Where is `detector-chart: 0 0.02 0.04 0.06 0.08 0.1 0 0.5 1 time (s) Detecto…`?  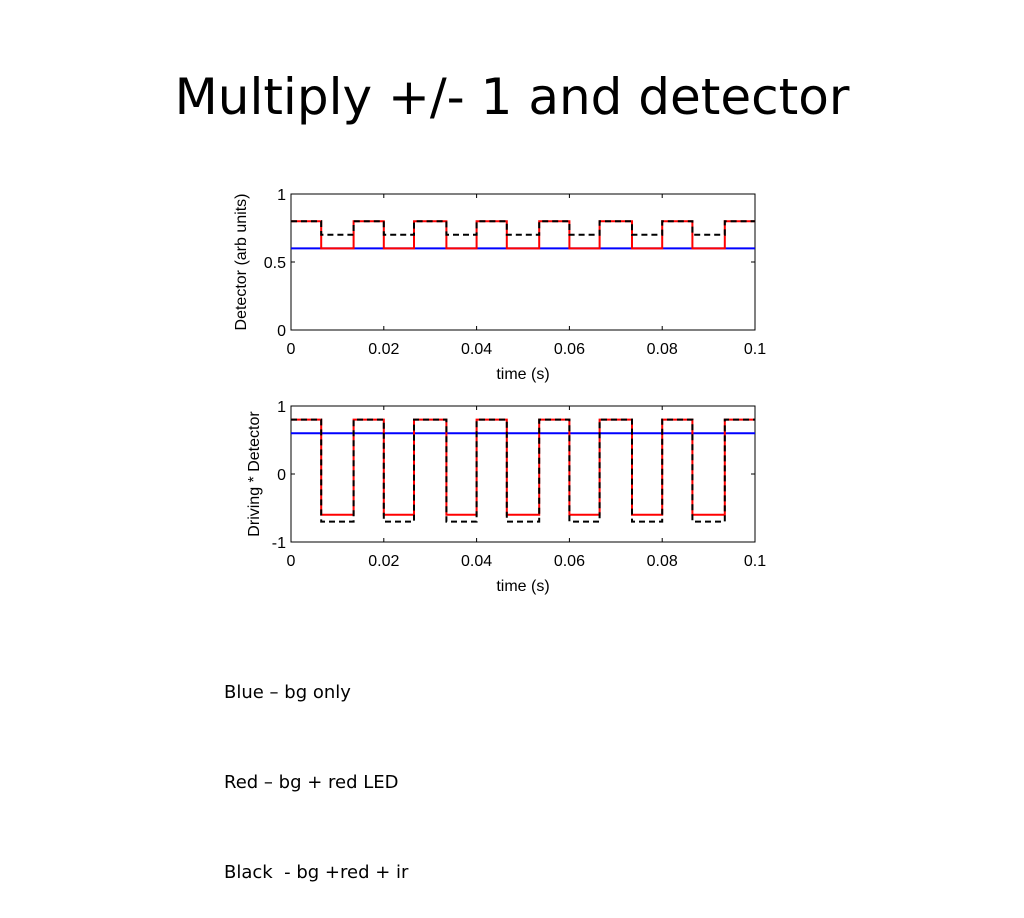
detector-chart: 0 0.02 0.04 0.06 0.08 0.1 0 0.5 1 time (s) Detecto… is located at coordinates (499, 285).